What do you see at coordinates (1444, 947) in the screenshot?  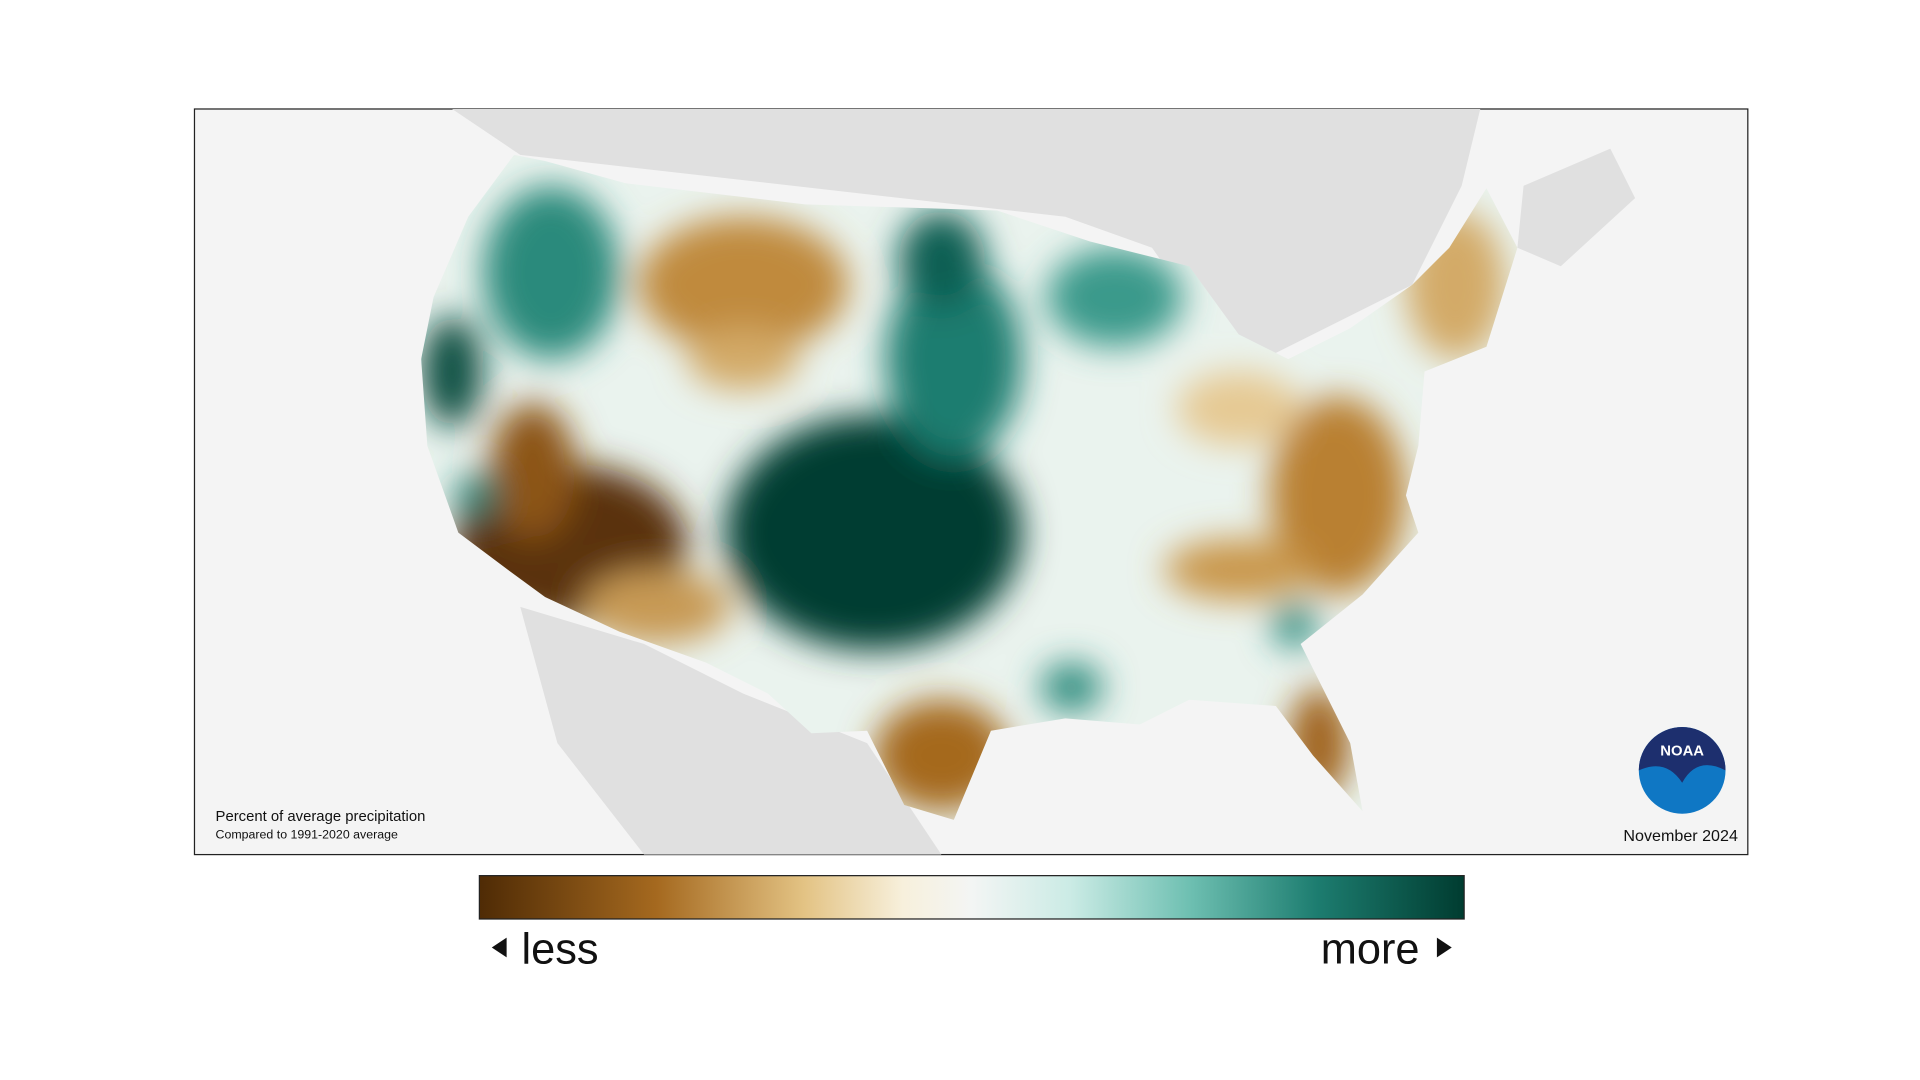 I see `more-arrow` at bounding box center [1444, 947].